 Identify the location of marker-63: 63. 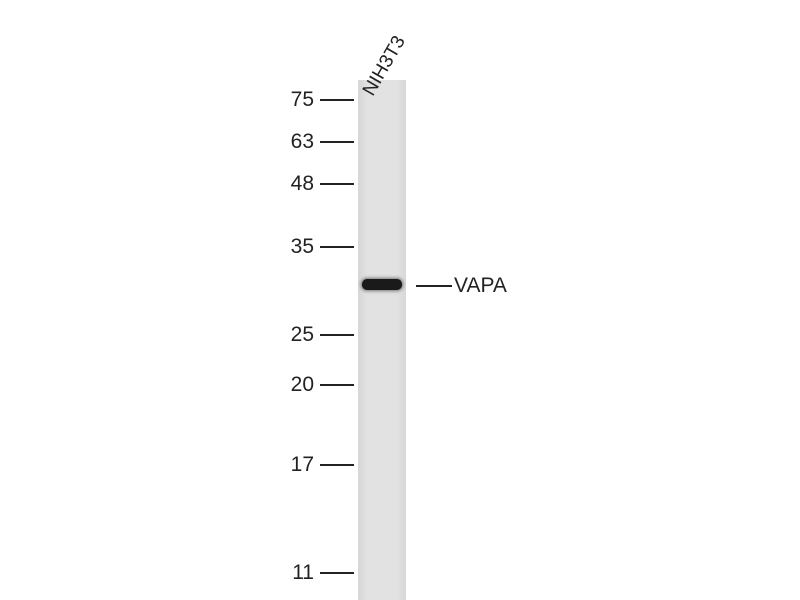
(303, 142).